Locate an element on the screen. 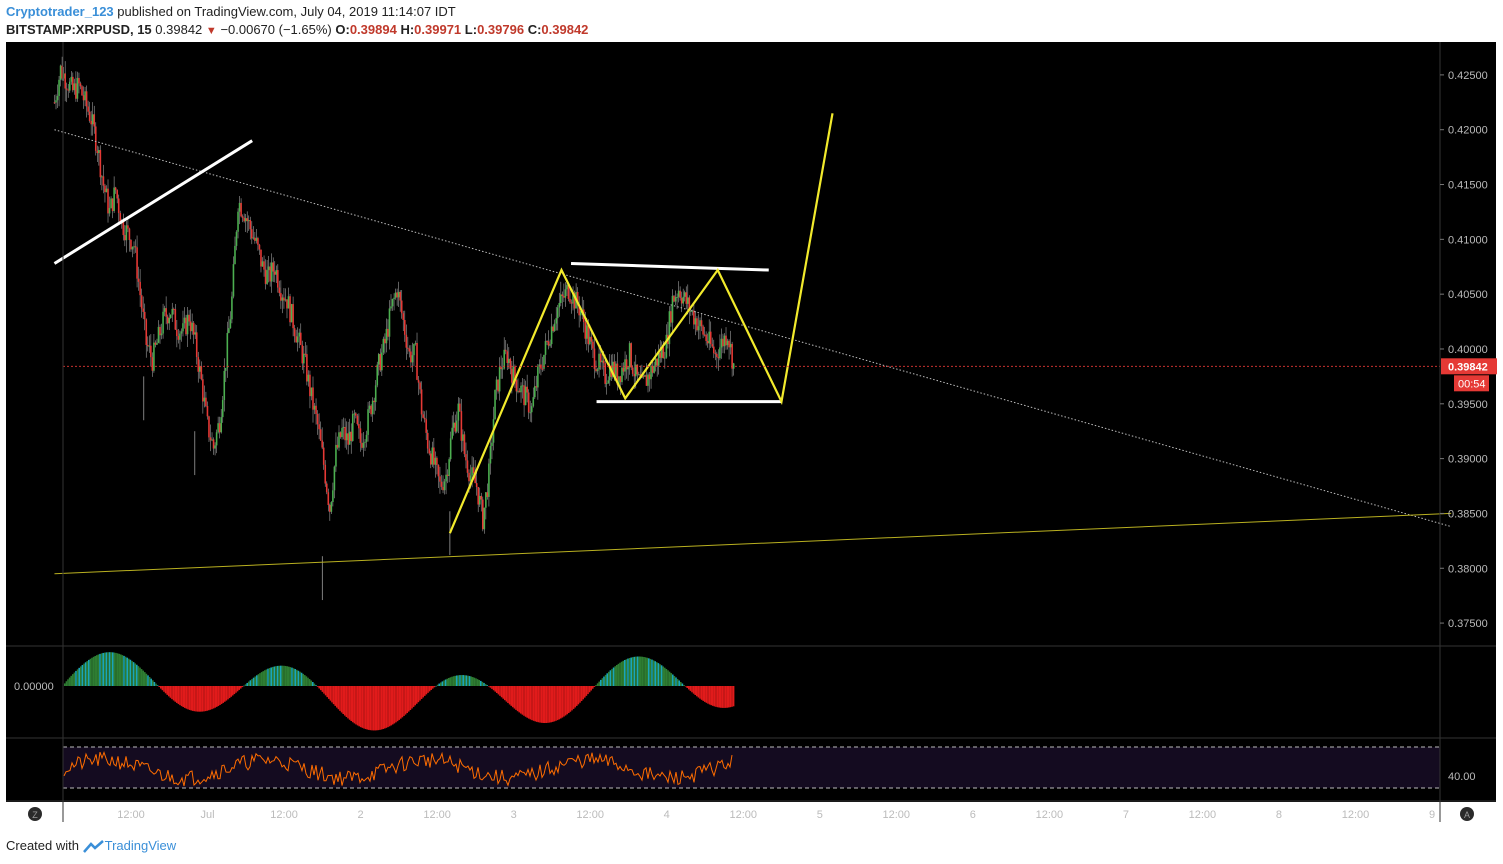 This screenshot has width=1503, height=864. rsi-band is located at coordinates (751, 767).